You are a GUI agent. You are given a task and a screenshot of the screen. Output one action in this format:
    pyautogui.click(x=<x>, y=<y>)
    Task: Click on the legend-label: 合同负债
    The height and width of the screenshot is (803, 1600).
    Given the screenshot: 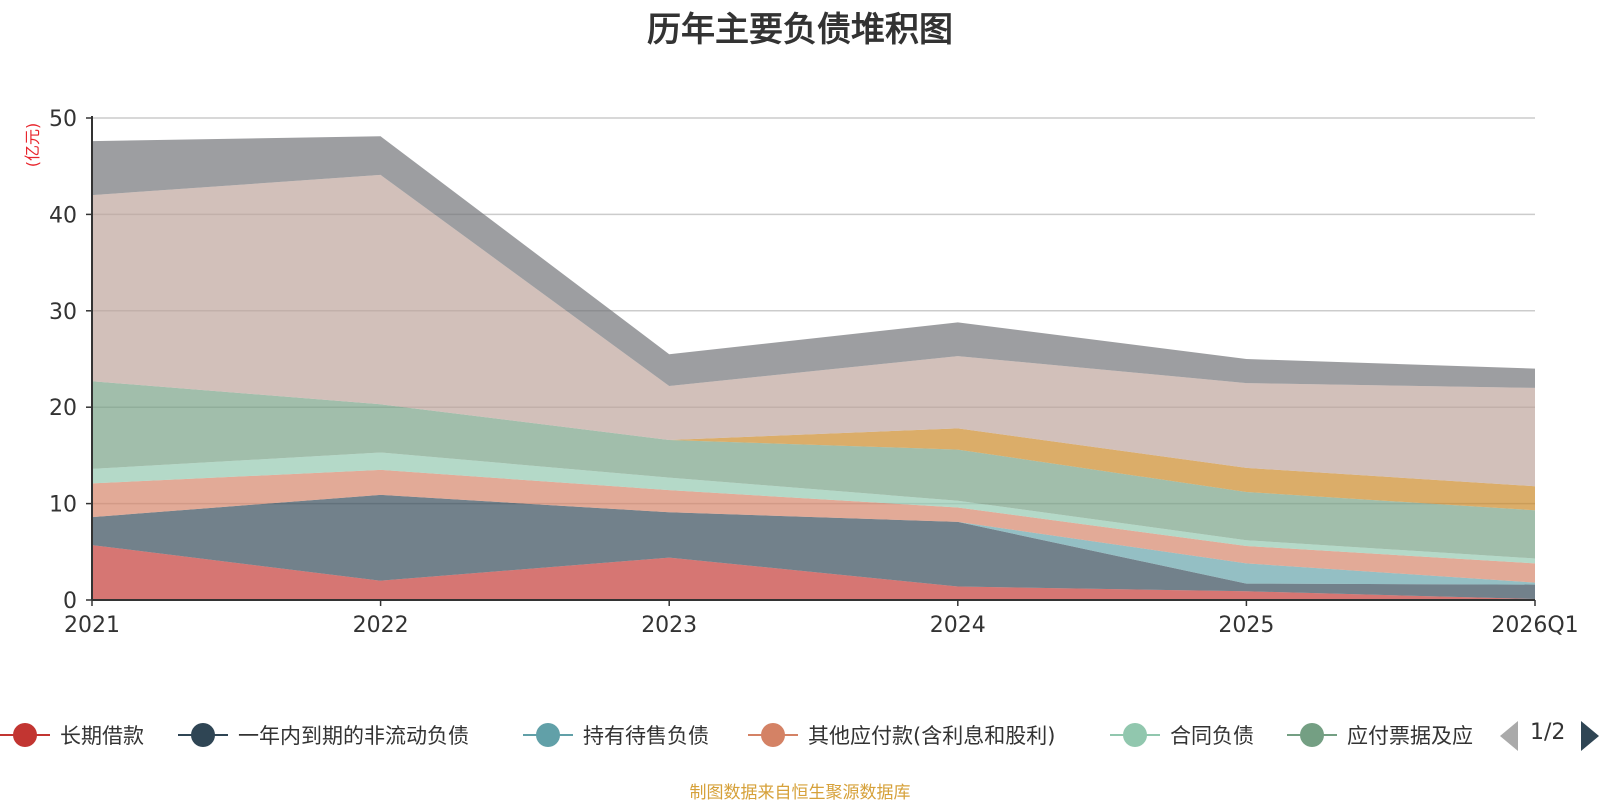 What is the action you would take?
    pyautogui.click(x=1212, y=736)
    